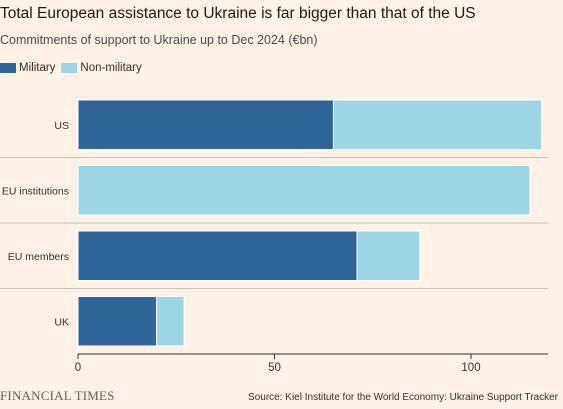  What do you see at coordinates (470, 368) in the screenshot?
I see `x-tick-label: 100` at bounding box center [470, 368].